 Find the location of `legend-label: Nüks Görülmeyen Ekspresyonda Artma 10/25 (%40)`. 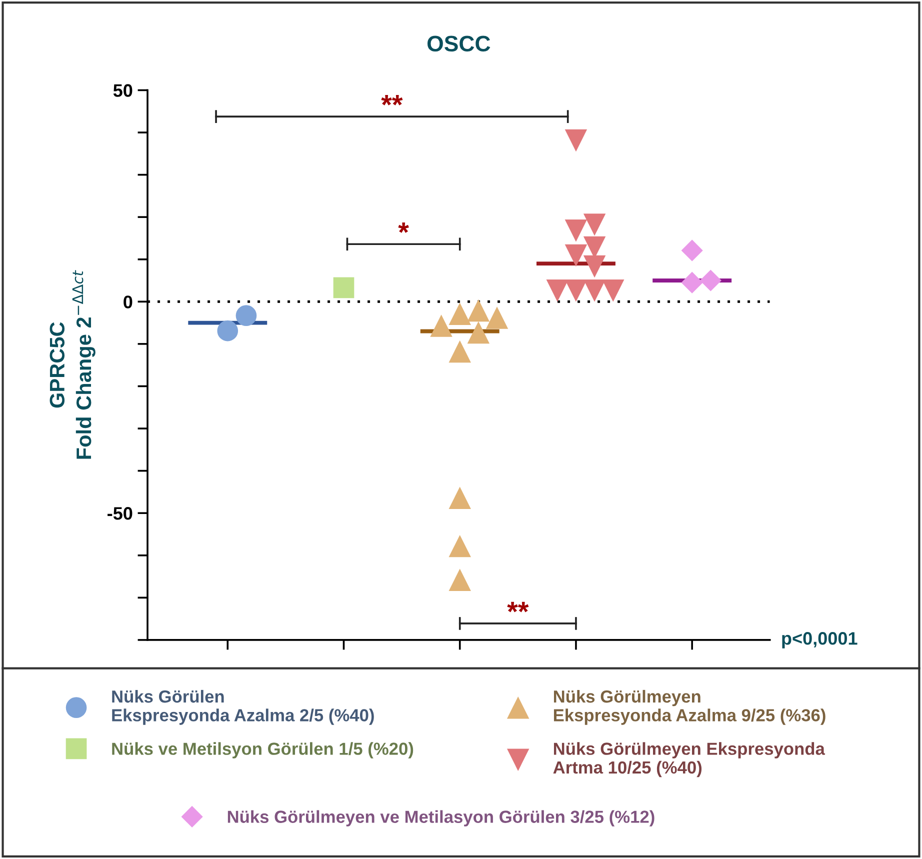

legend-label: Nüks Görülmeyen Ekspresyonda Artma 10/25 (%40) is located at coordinates (689, 760).